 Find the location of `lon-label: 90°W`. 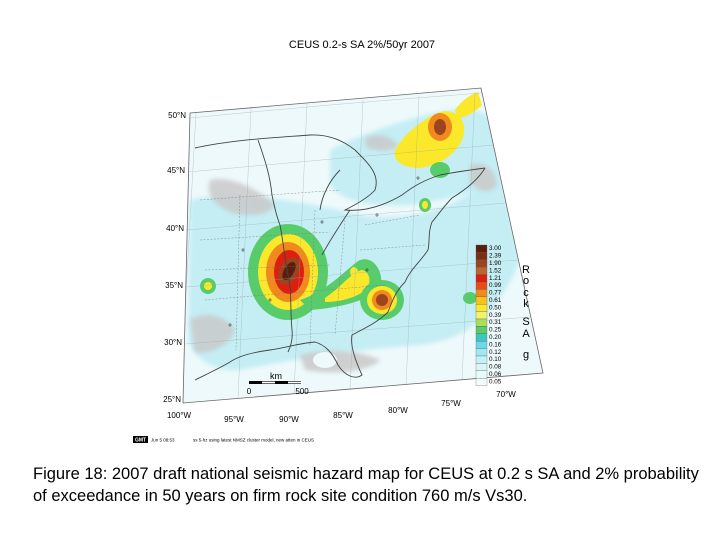

lon-label: 90°W is located at coordinates (289, 419).